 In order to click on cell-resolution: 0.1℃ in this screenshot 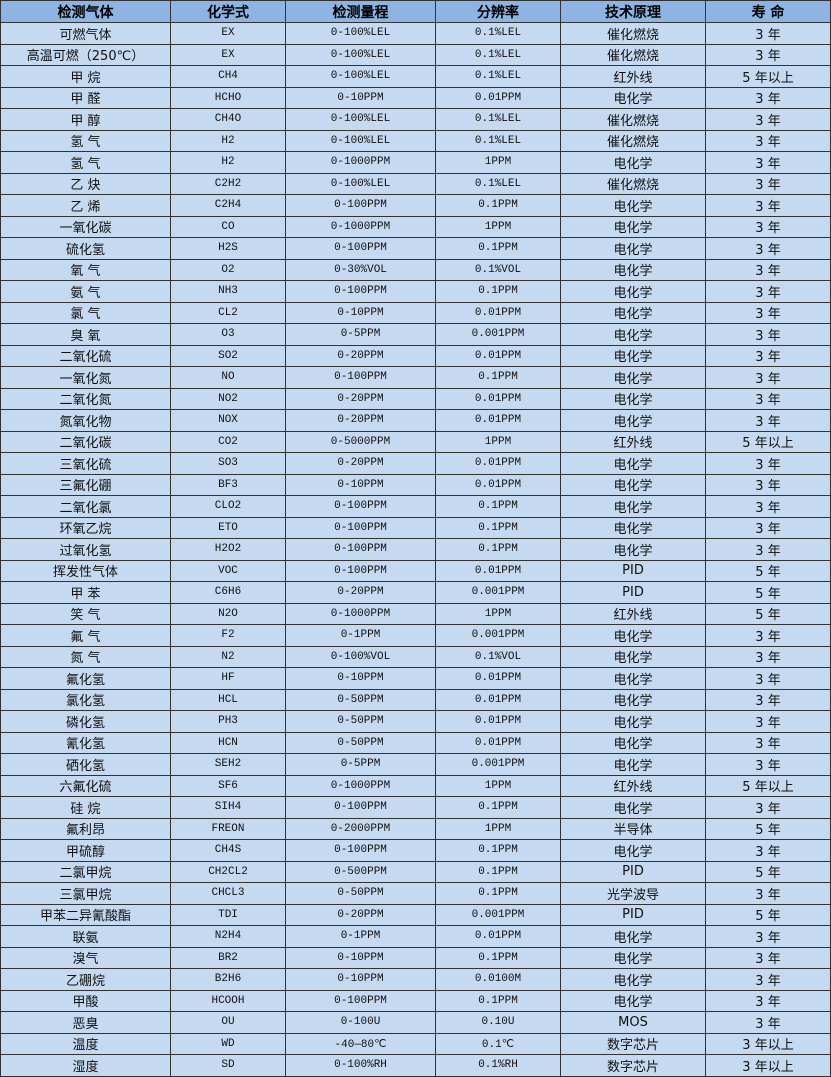, I will do `click(498, 1043)`.